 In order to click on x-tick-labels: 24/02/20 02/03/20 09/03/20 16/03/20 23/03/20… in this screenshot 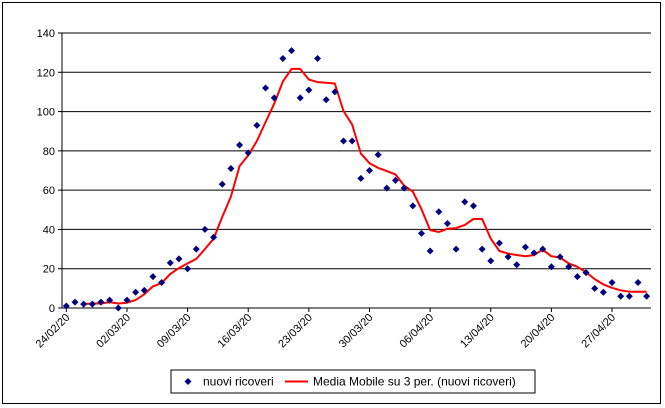, I will do `click(326, 331)`.